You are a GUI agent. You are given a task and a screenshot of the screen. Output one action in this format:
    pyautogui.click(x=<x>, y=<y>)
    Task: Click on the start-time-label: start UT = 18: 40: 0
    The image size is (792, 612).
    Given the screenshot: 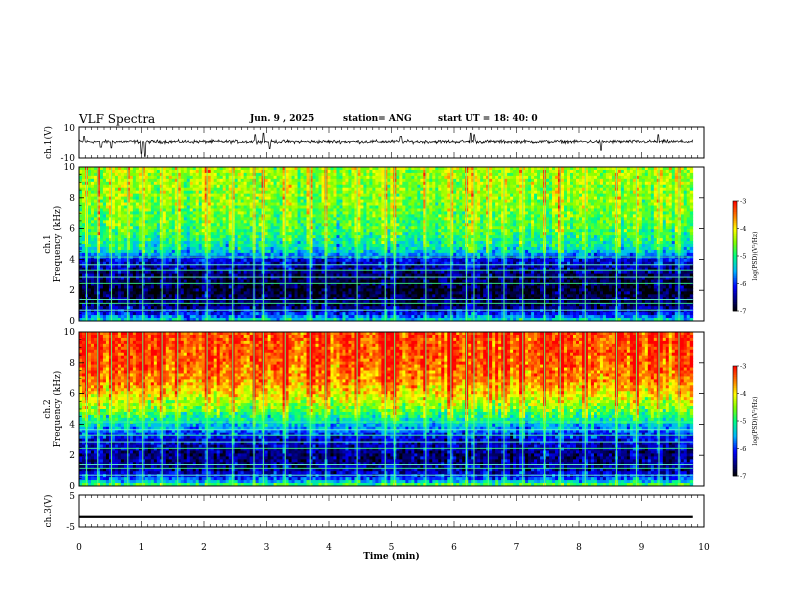 What is the action you would take?
    pyautogui.click(x=488, y=119)
    